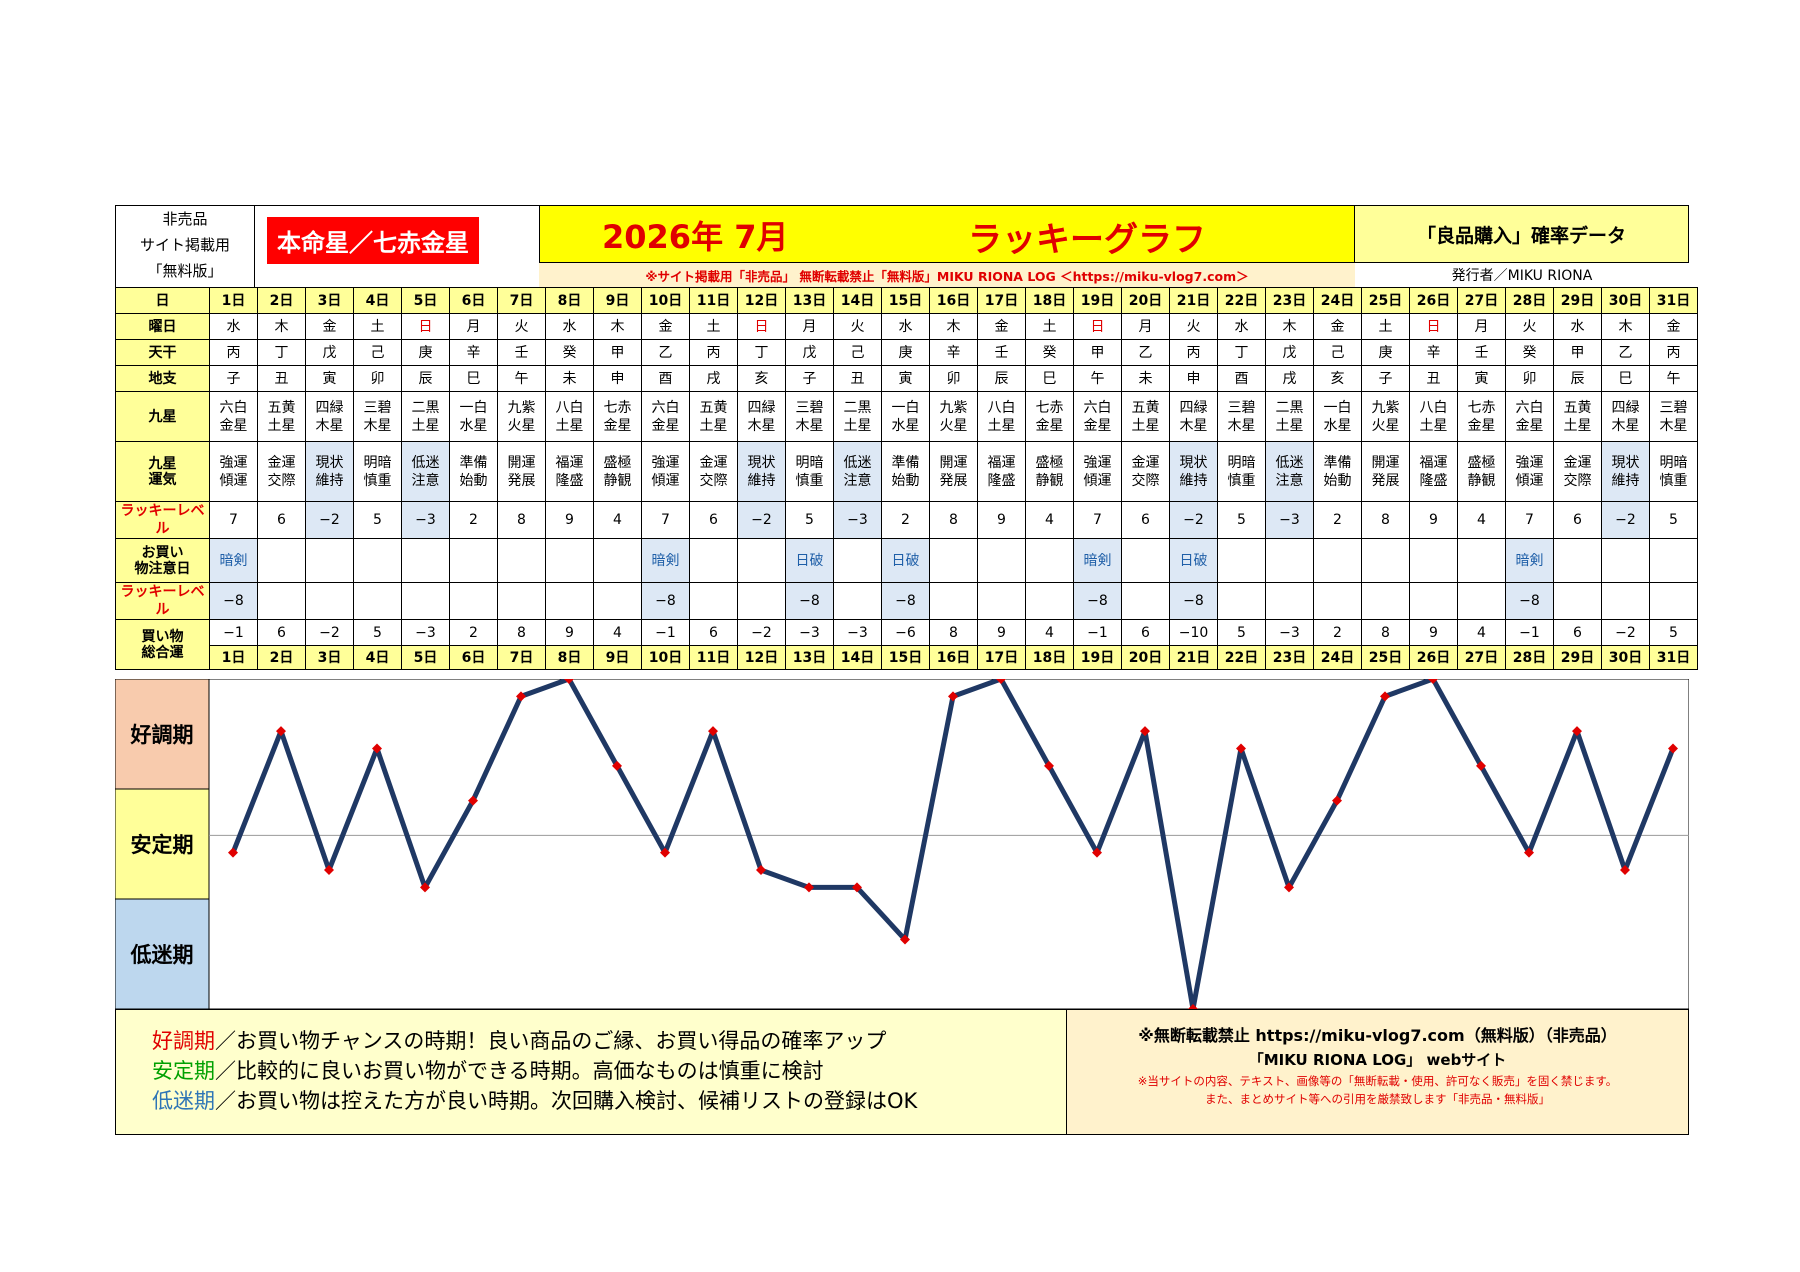 Image resolution: width=1800 pixels, height=1272 pixels. What do you see at coordinates (1433, 352) in the screenshot?
I see `stem-cell: 辛` at bounding box center [1433, 352].